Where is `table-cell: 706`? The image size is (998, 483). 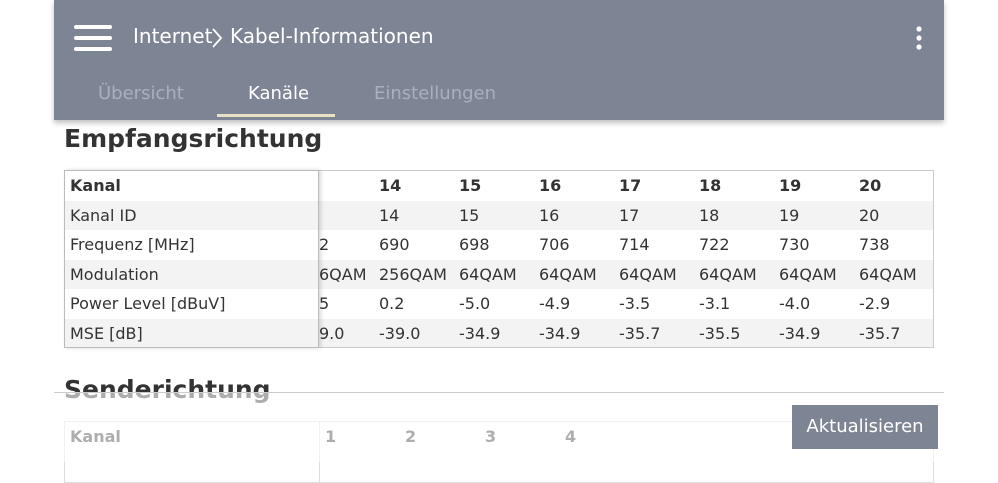 table-cell: 706 is located at coordinates (554, 244).